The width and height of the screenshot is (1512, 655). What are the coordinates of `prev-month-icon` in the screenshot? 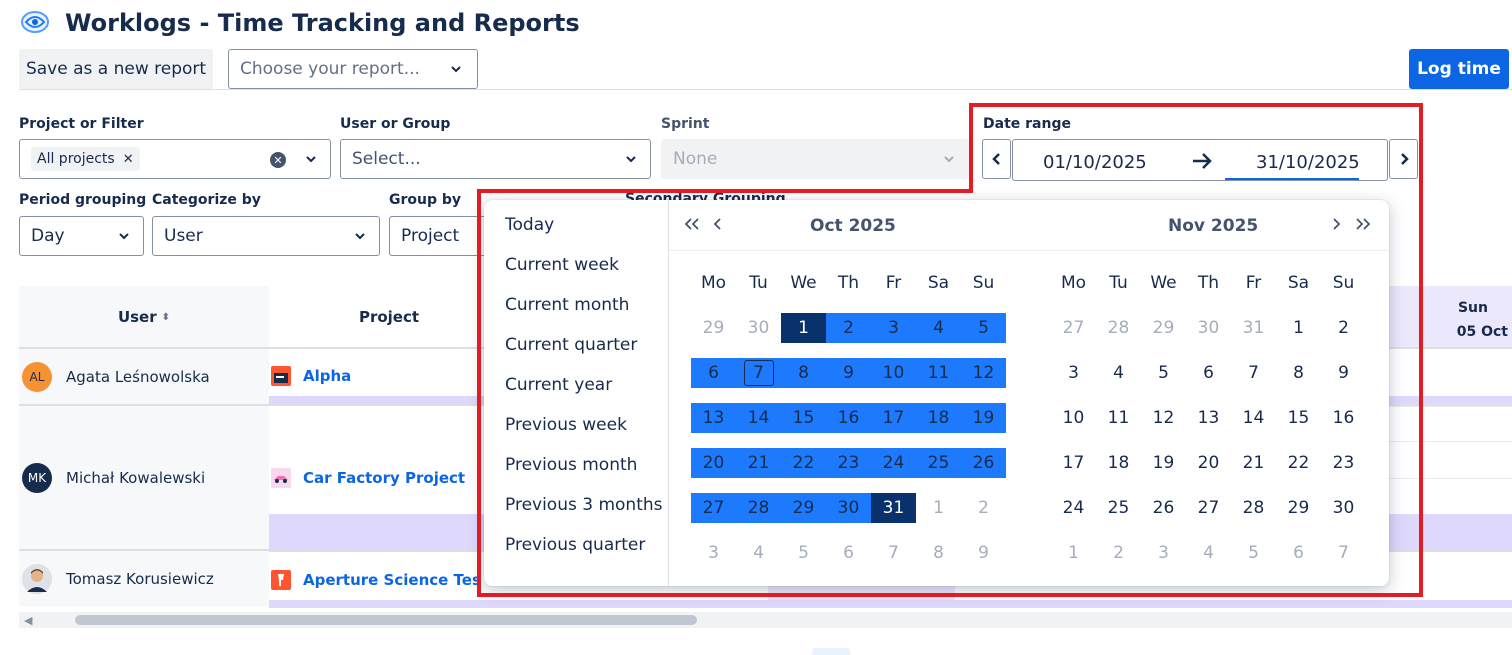 It's located at (717, 225).